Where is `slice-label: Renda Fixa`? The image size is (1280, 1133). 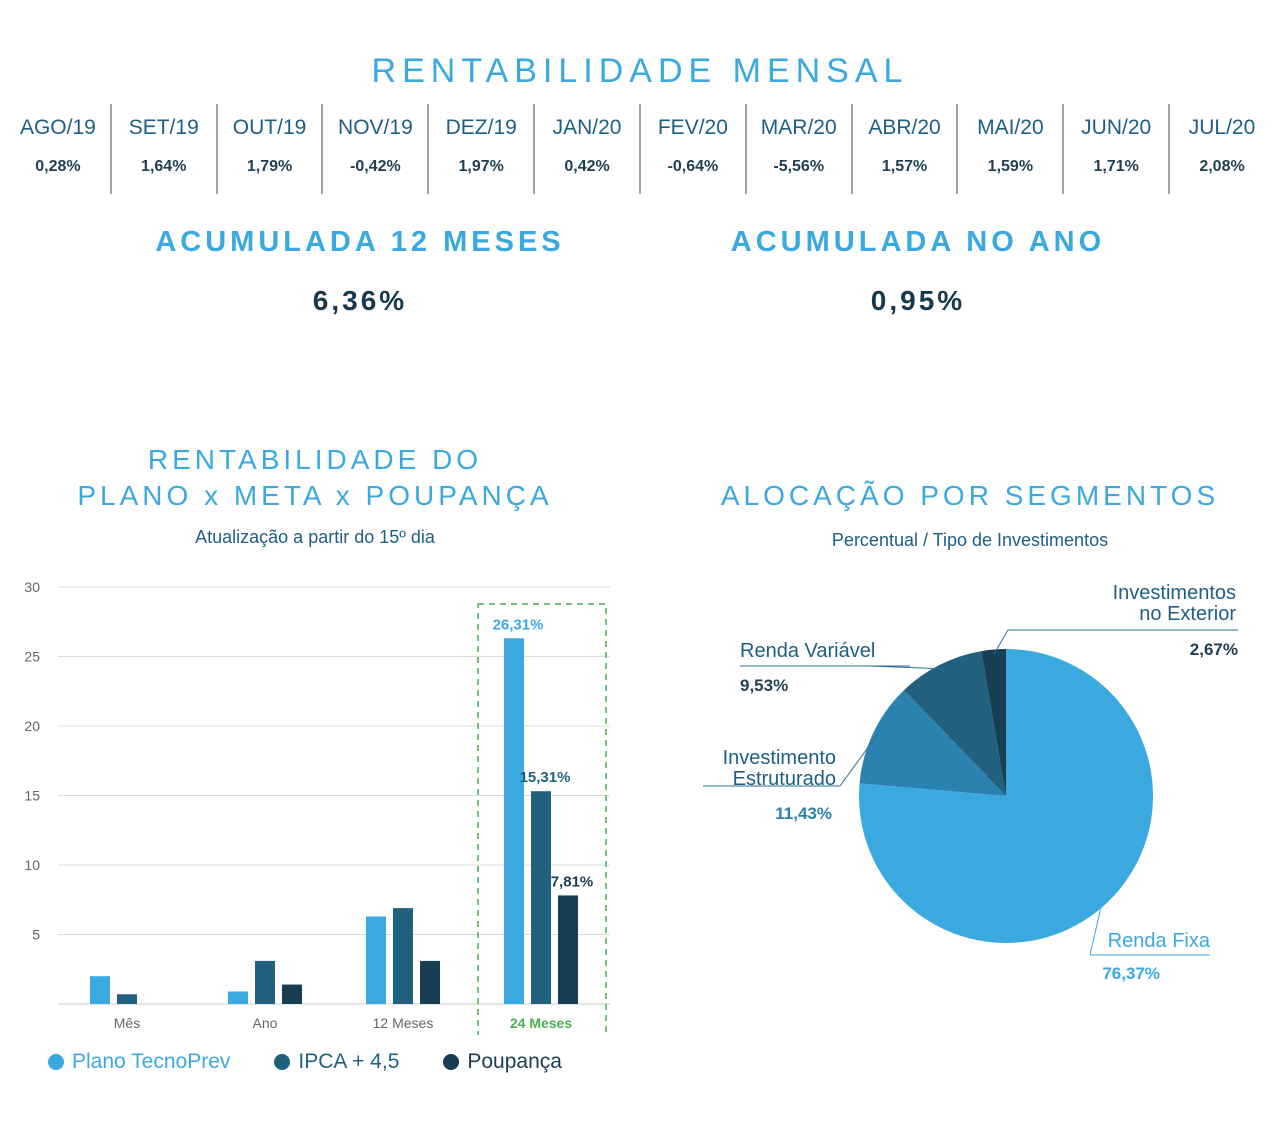 slice-label: Renda Fixa is located at coordinates (1159, 941).